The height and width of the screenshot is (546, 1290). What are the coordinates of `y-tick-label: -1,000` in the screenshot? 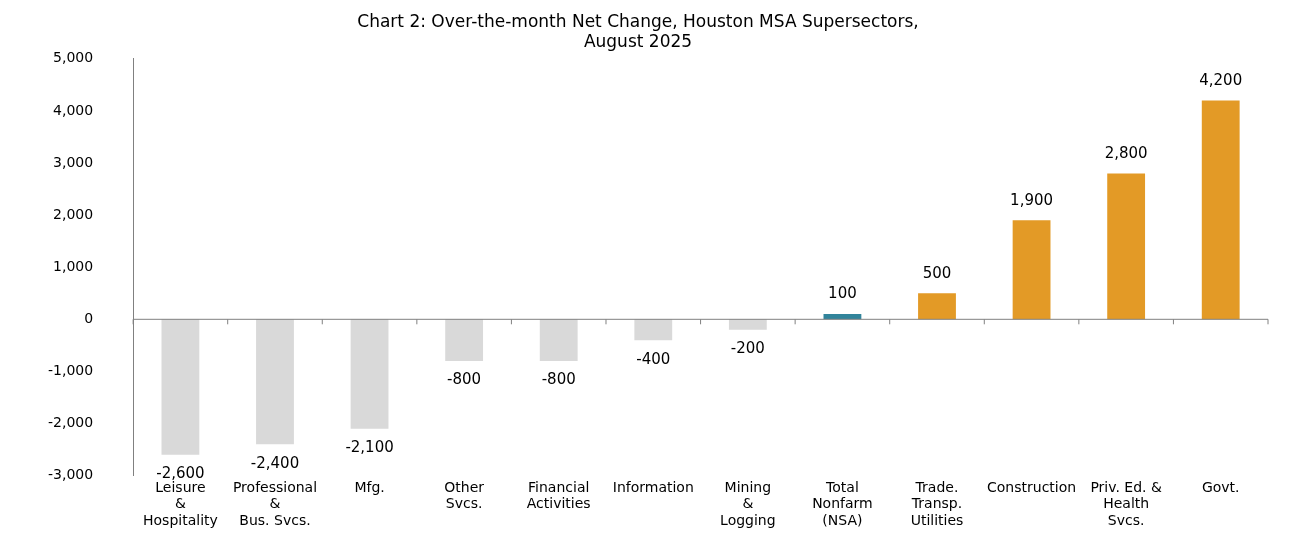 It's located at (70, 370).